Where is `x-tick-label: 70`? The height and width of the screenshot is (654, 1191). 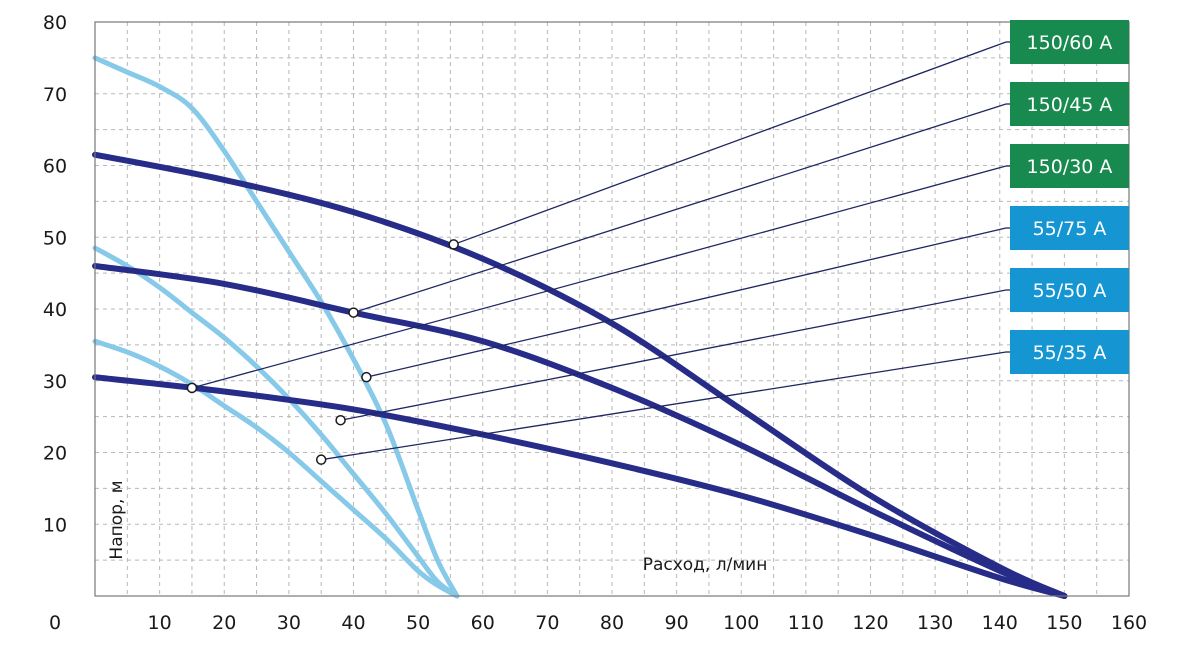
x-tick-label: 70 is located at coordinates (547, 623).